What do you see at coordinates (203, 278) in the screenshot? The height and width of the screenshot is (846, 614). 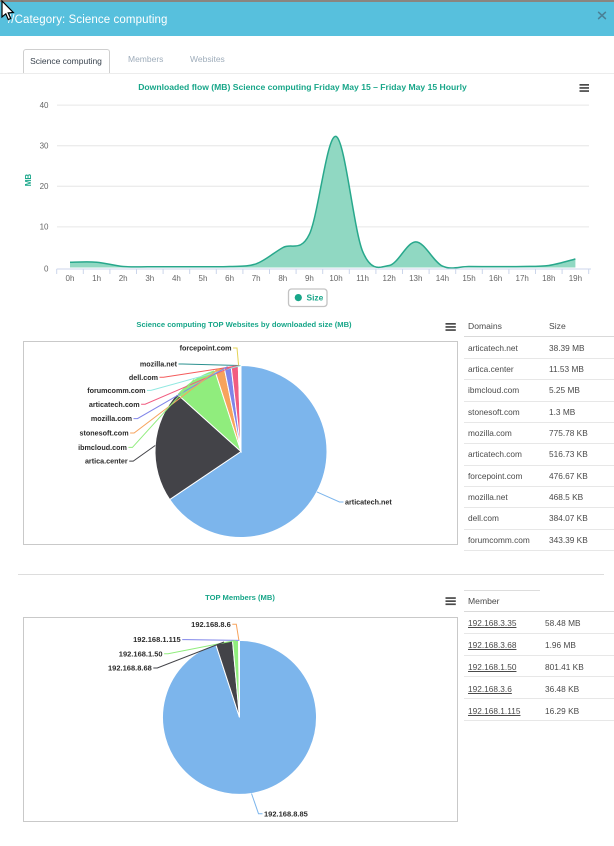 I see `svg-text: 5h` at bounding box center [203, 278].